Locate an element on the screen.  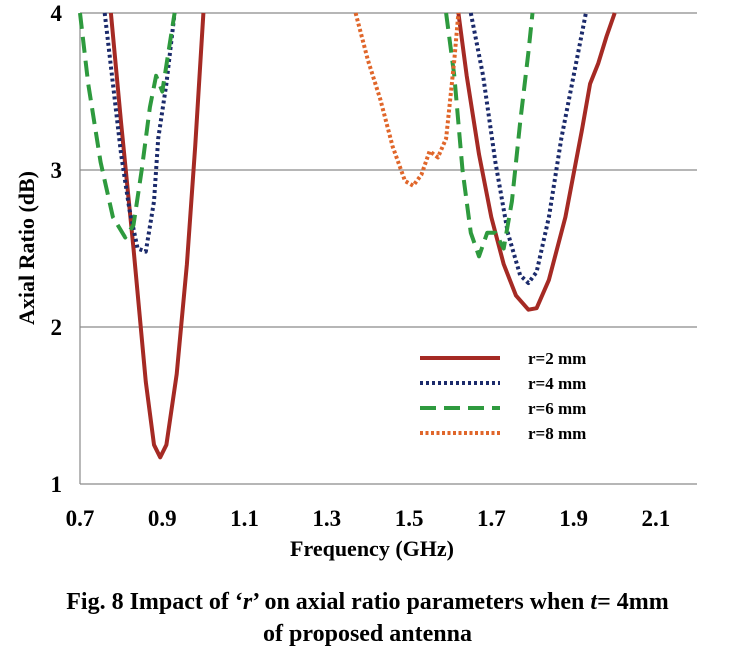
caption-line-2-text: of proposed antenna is located at coordinates (367, 634).